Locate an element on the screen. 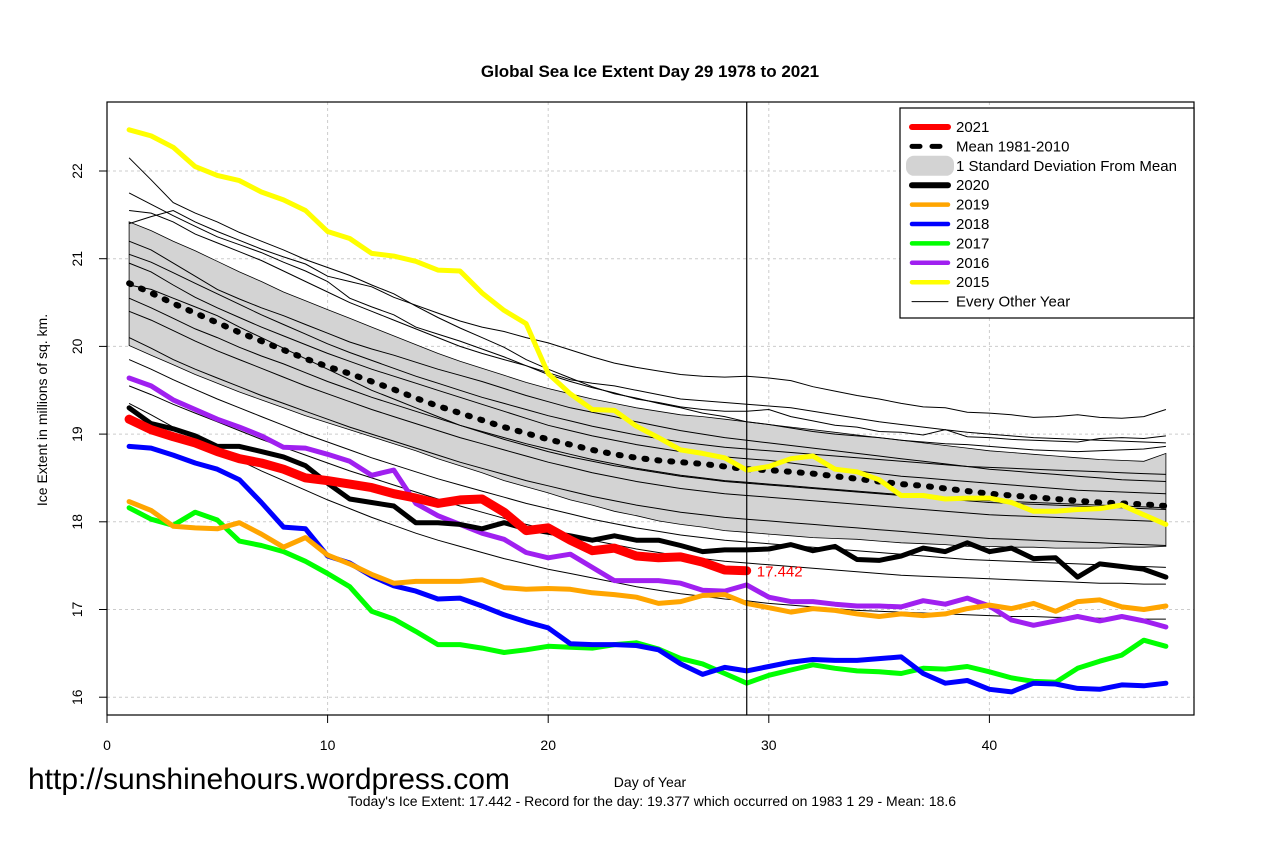  x-tick-label: 30 is located at coordinates (769, 745).